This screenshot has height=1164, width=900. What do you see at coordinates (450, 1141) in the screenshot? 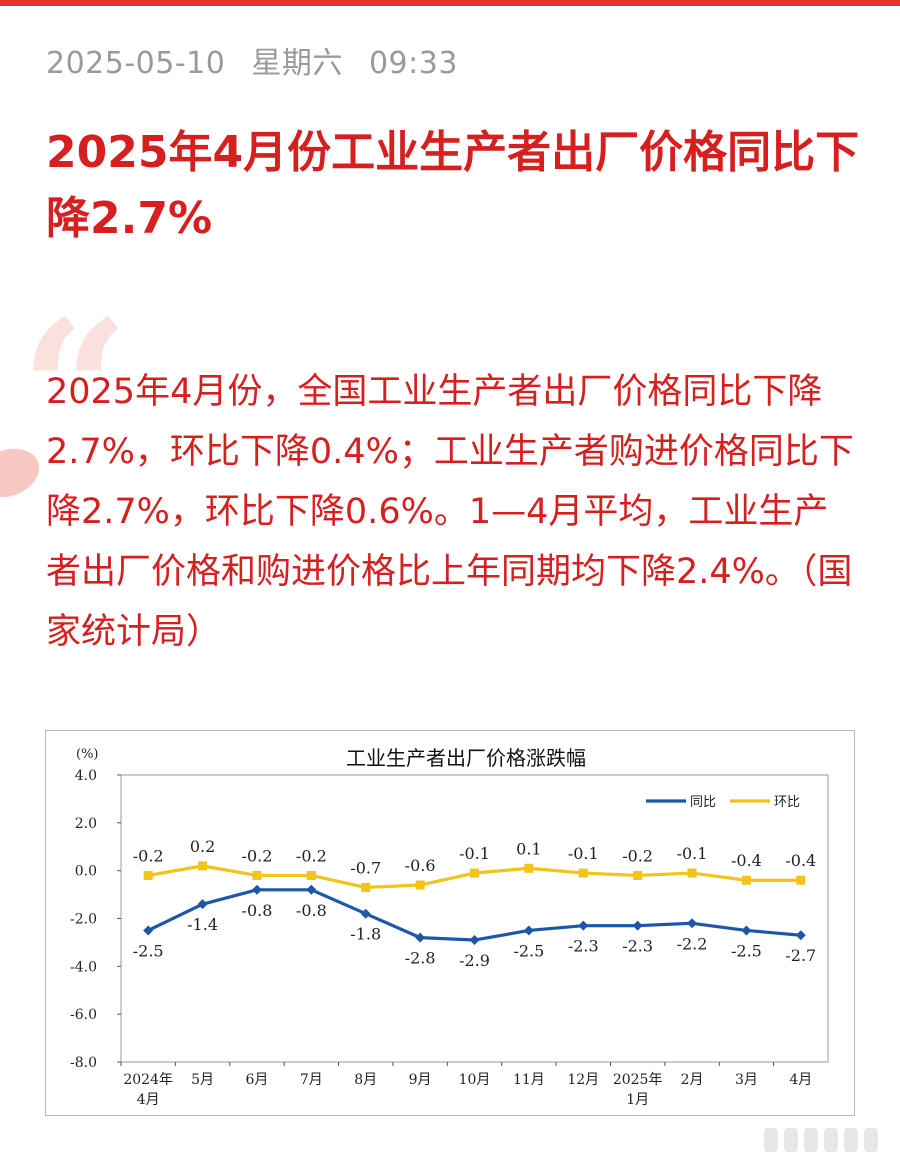
I see `bottom-area` at bounding box center [450, 1141].